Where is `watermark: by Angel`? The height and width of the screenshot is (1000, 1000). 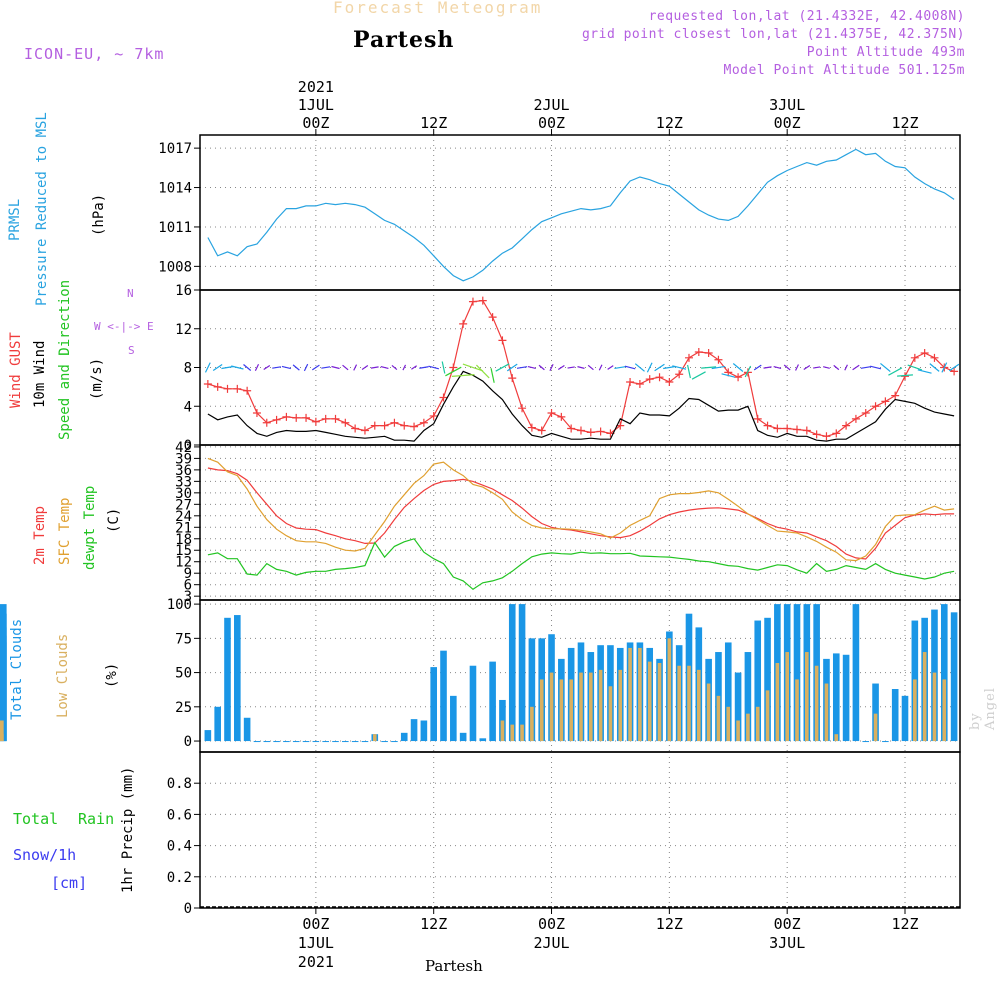 watermark: by Angel is located at coordinates (983, 708).